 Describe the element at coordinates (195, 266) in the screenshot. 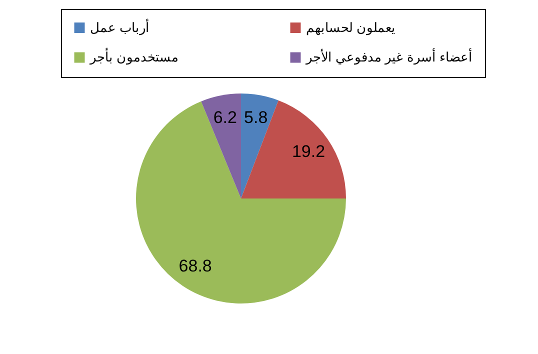

I see `data-label: 68.8` at that location.